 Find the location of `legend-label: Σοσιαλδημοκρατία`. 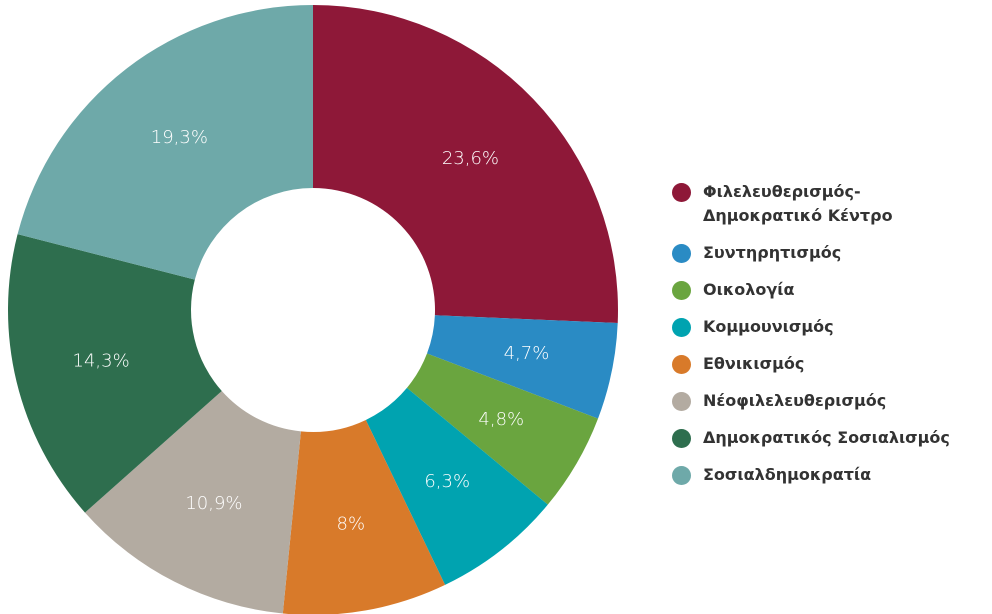

legend-label: Σοσιαλδημοκρατία is located at coordinates (787, 474).